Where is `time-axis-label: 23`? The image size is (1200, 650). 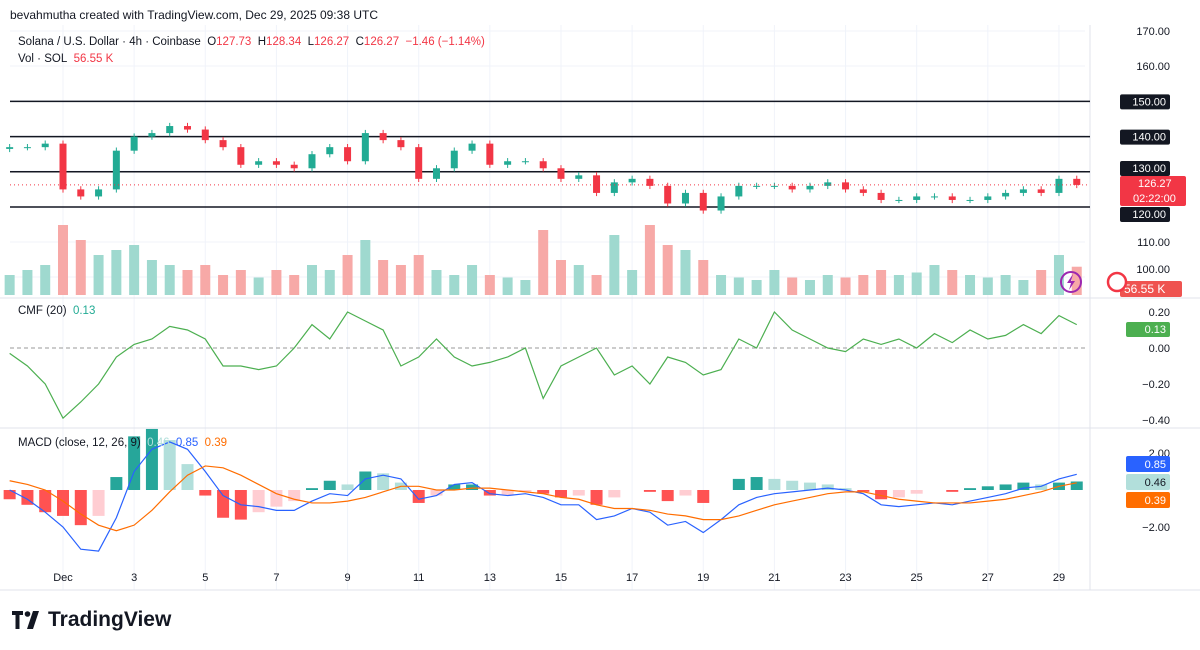 time-axis-label: 23 is located at coordinates (845, 578).